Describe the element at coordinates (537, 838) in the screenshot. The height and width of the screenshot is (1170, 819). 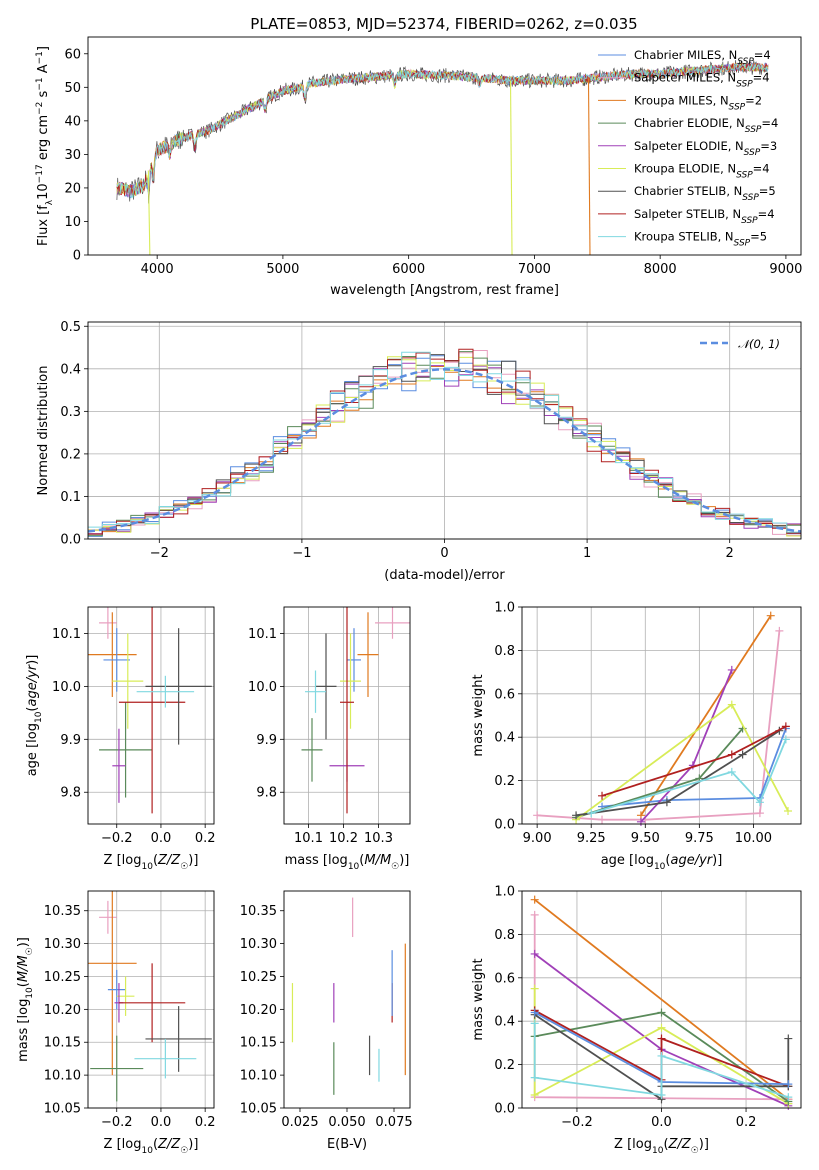
I see `x-tick-label: 9.00` at that location.